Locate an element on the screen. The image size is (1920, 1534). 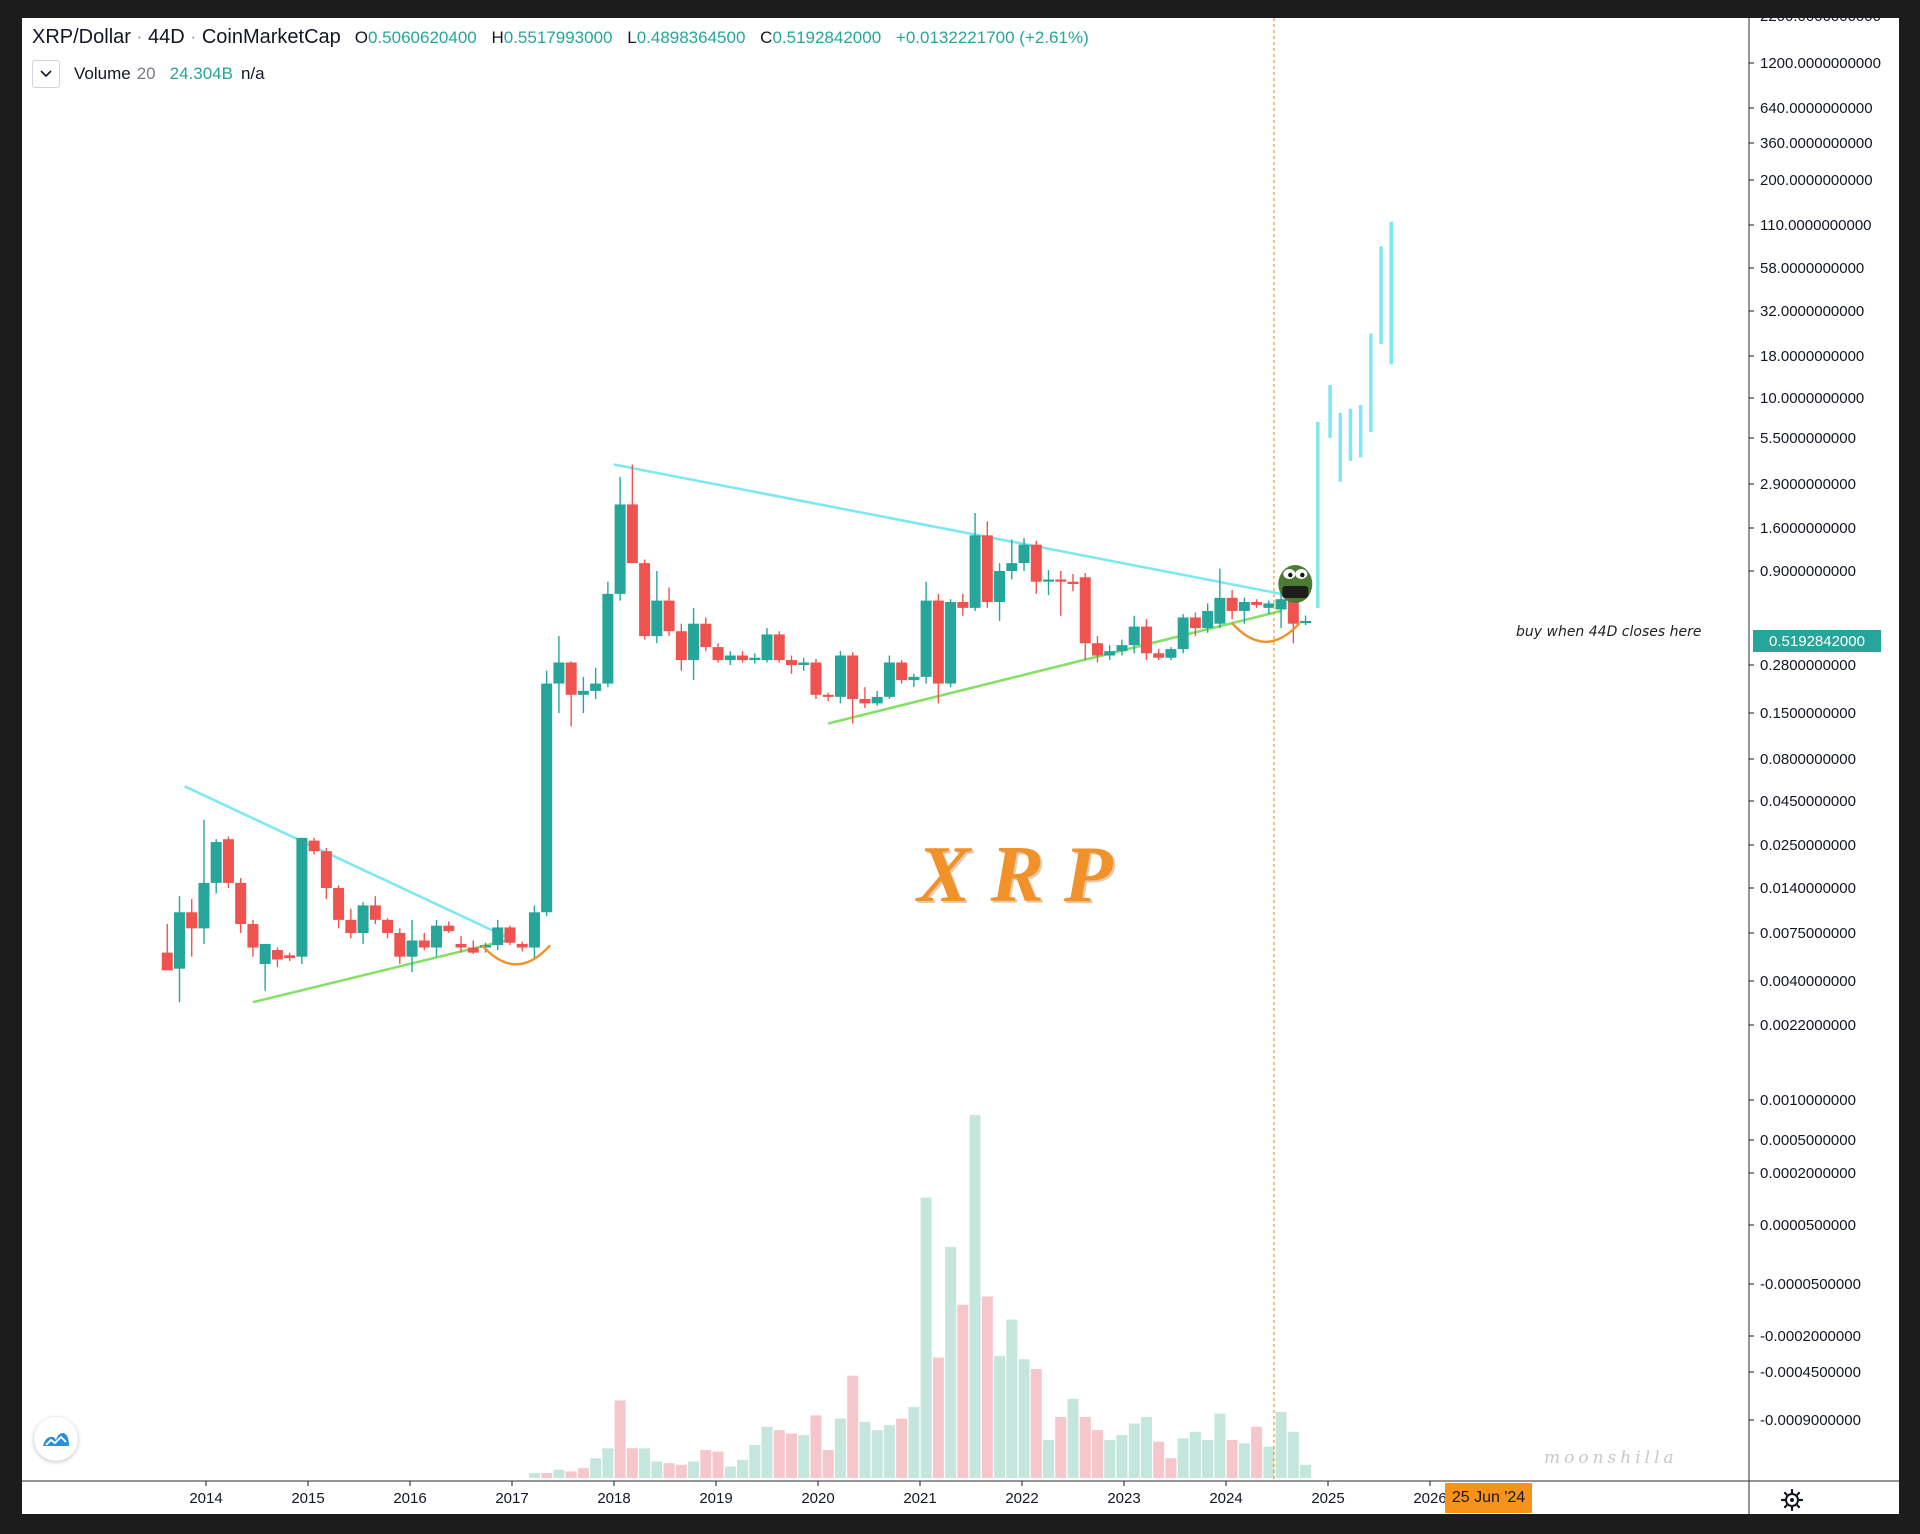
price-axis-label: 5.5000000000 is located at coordinates (1808, 438).